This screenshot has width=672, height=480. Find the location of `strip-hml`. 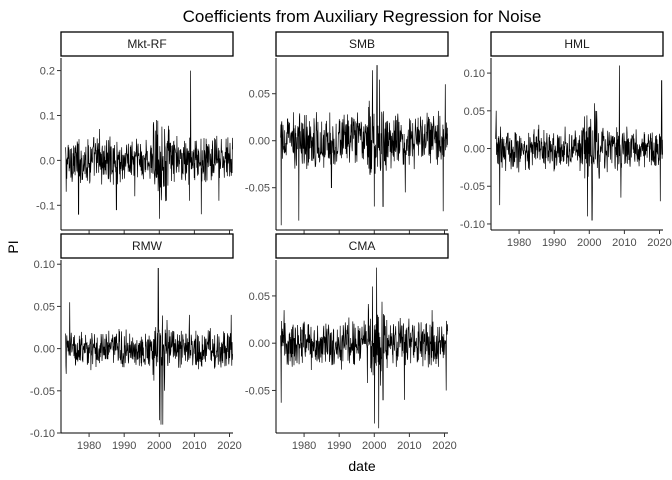

strip-hml is located at coordinates (577, 44).